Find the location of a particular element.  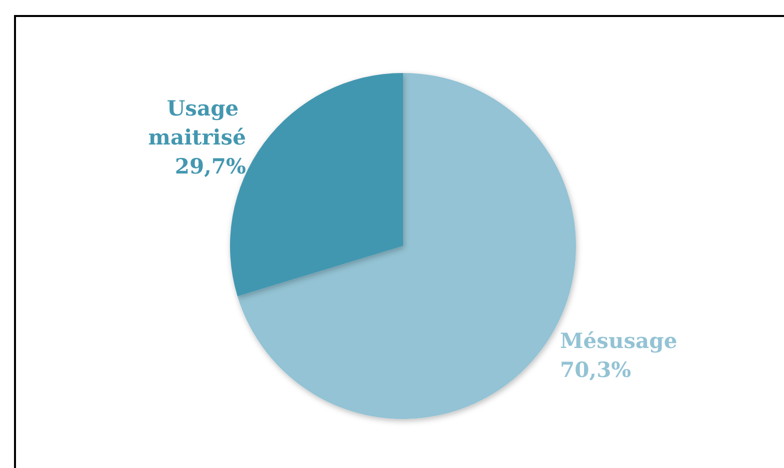

data-label: 70,3% is located at coordinates (596, 369).